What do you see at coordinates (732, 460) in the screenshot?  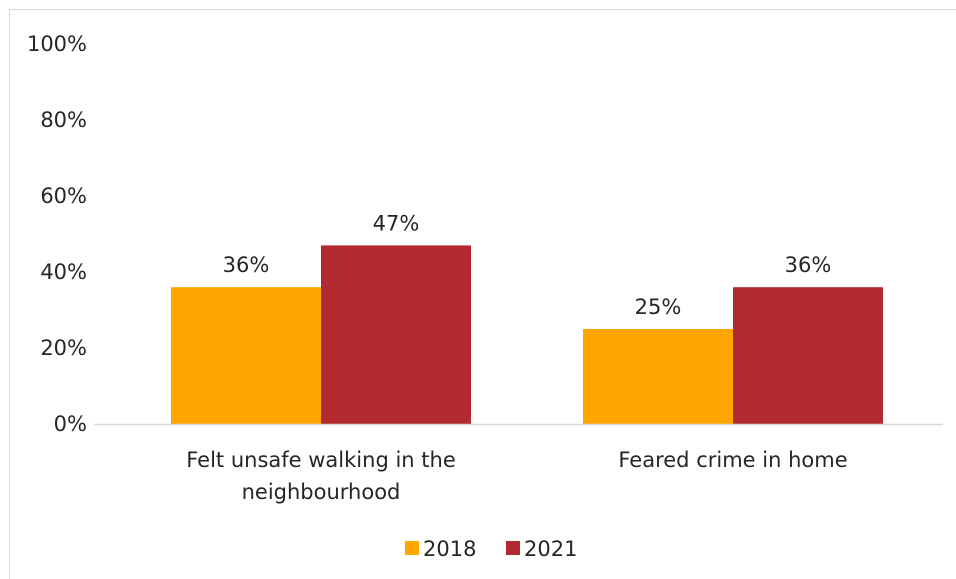 I see `category-label: Feared crime in home` at bounding box center [732, 460].